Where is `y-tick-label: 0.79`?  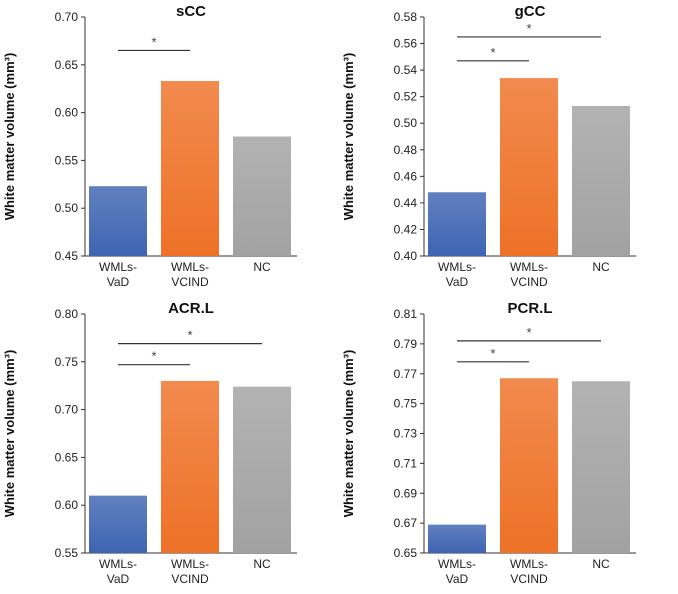
y-tick-label: 0.79 is located at coordinates (406, 344).